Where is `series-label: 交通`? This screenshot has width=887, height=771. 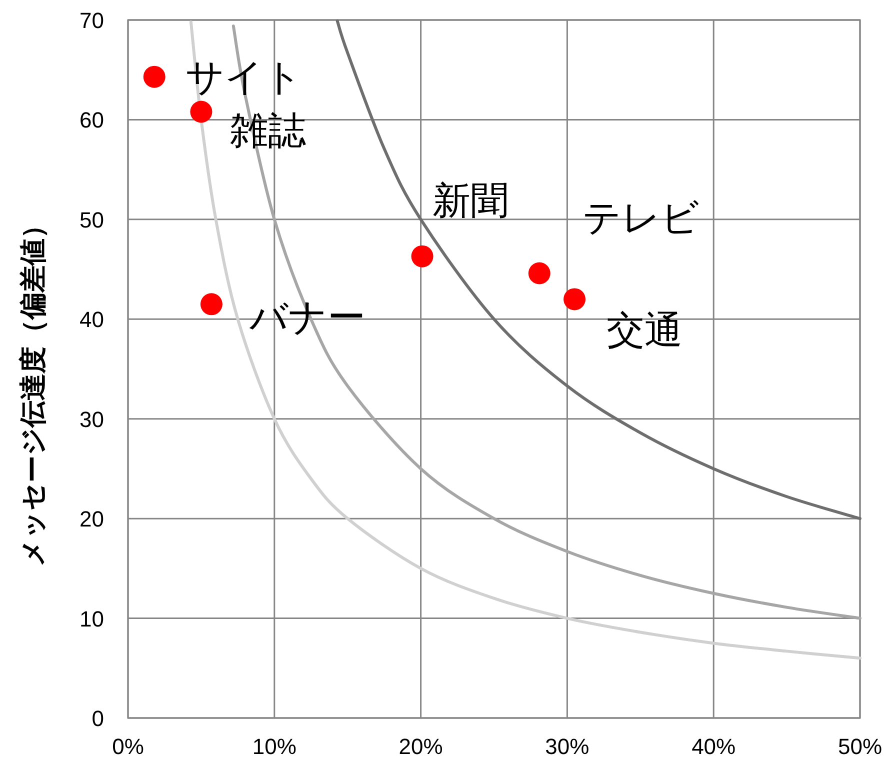 series-label: 交通 is located at coordinates (644, 331).